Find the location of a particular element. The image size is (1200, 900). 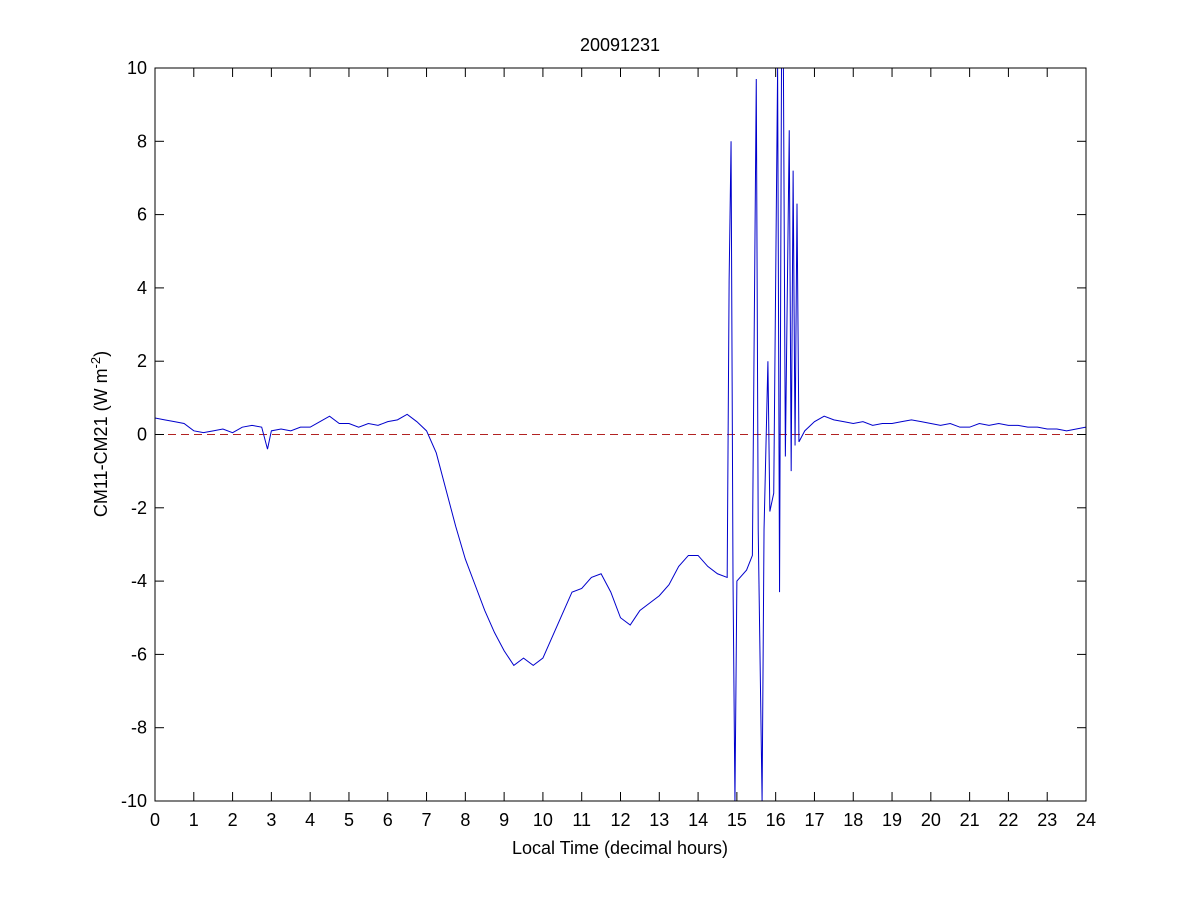

y-label-text: CM11-CM21 (W m is located at coordinates (101, 442).